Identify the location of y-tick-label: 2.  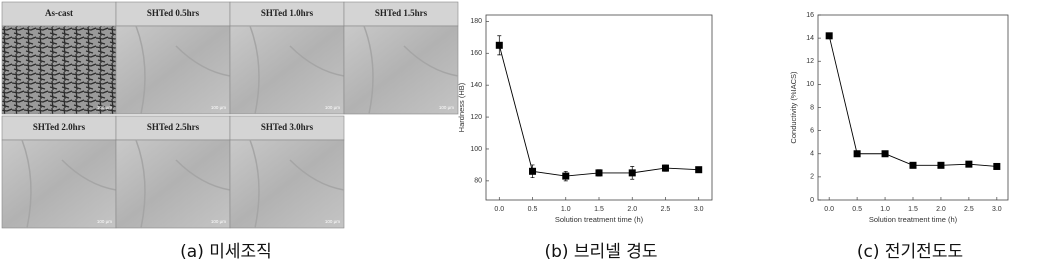
(812, 177).